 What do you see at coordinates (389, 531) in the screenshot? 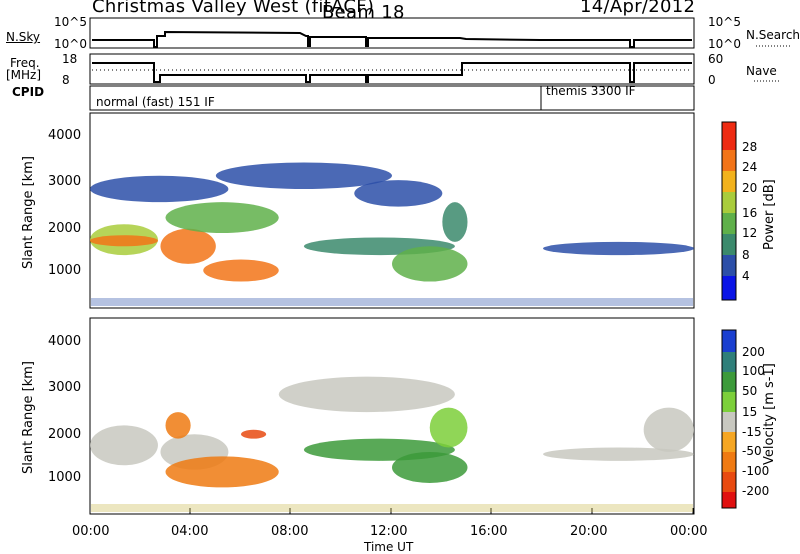
I see `xtick-3: 12:00` at bounding box center [389, 531].